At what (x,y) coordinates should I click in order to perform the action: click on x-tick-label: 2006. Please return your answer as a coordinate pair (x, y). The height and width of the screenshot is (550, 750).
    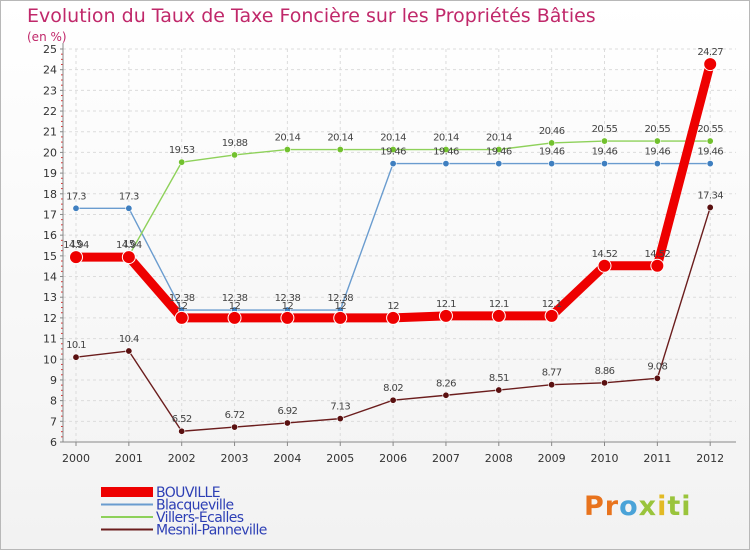
    Looking at the image, I should click on (393, 458).